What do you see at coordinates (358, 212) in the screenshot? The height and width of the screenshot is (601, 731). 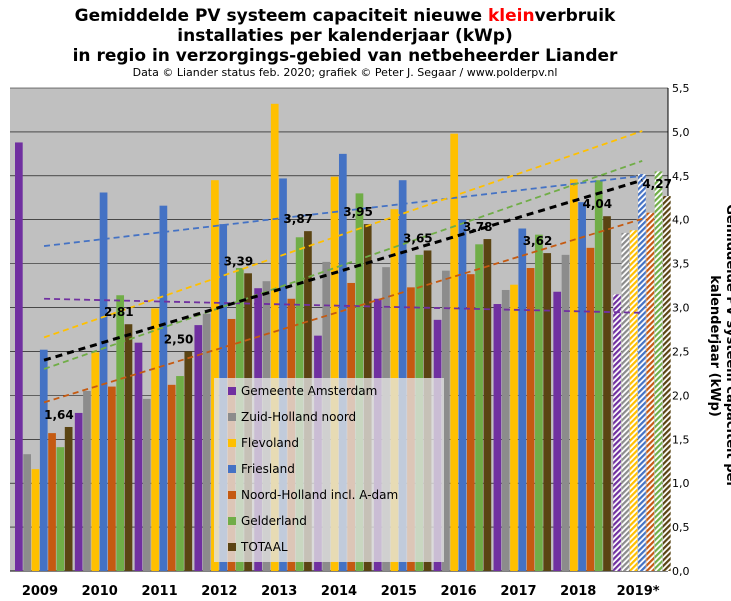 I see `data-label: 3,95` at bounding box center [358, 212].